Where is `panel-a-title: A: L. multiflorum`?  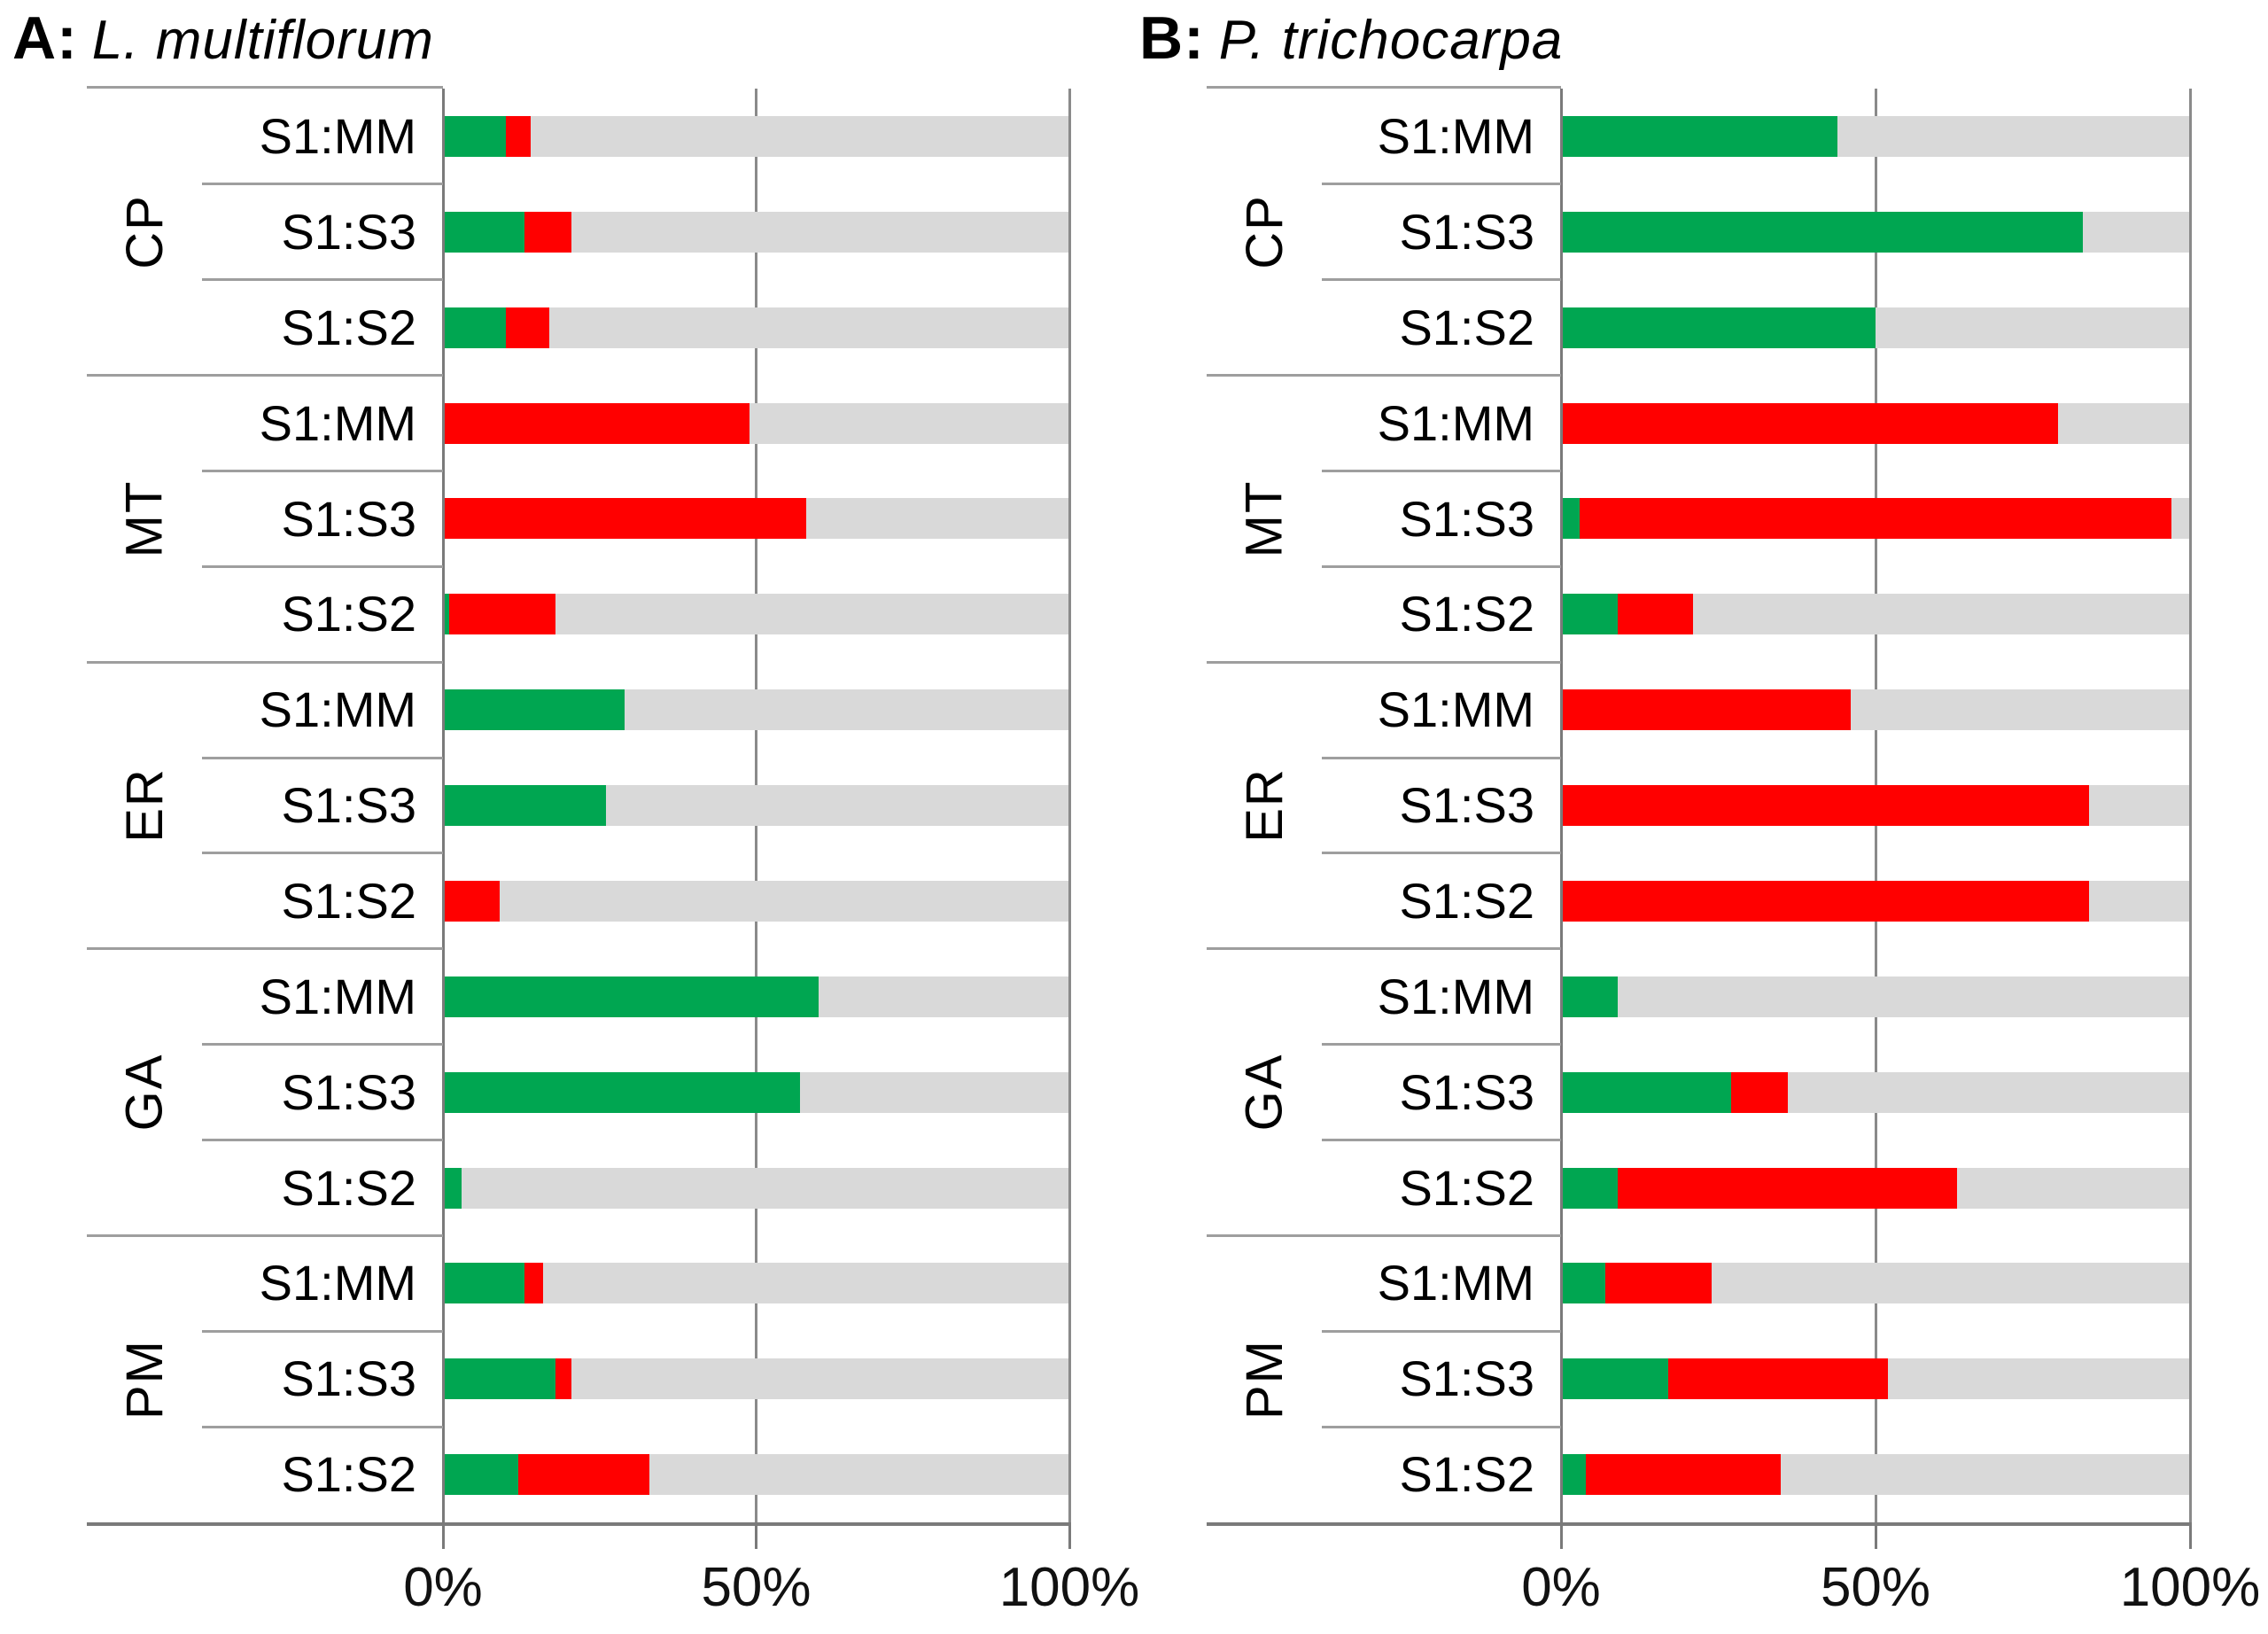 panel-a-title: A: L. multiflorum is located at coordinates (223, 38).